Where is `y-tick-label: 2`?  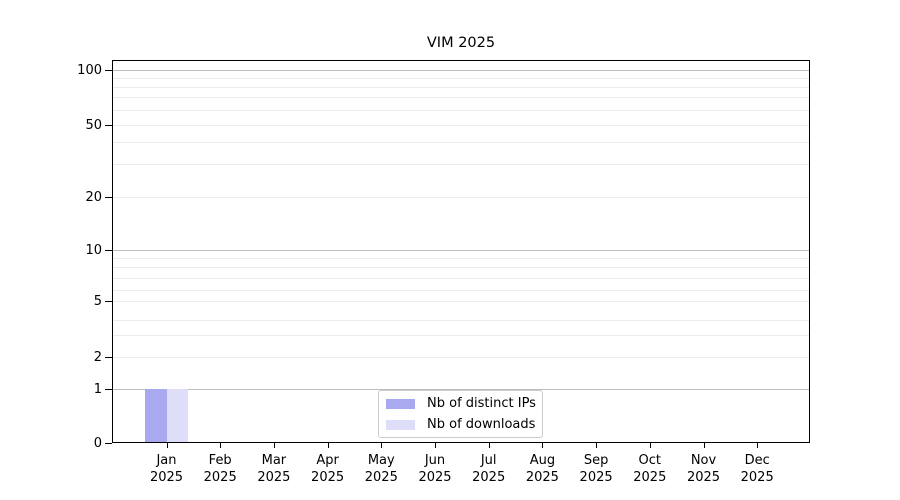
y-tick-label: 2 is located at coordinates (97, 357).